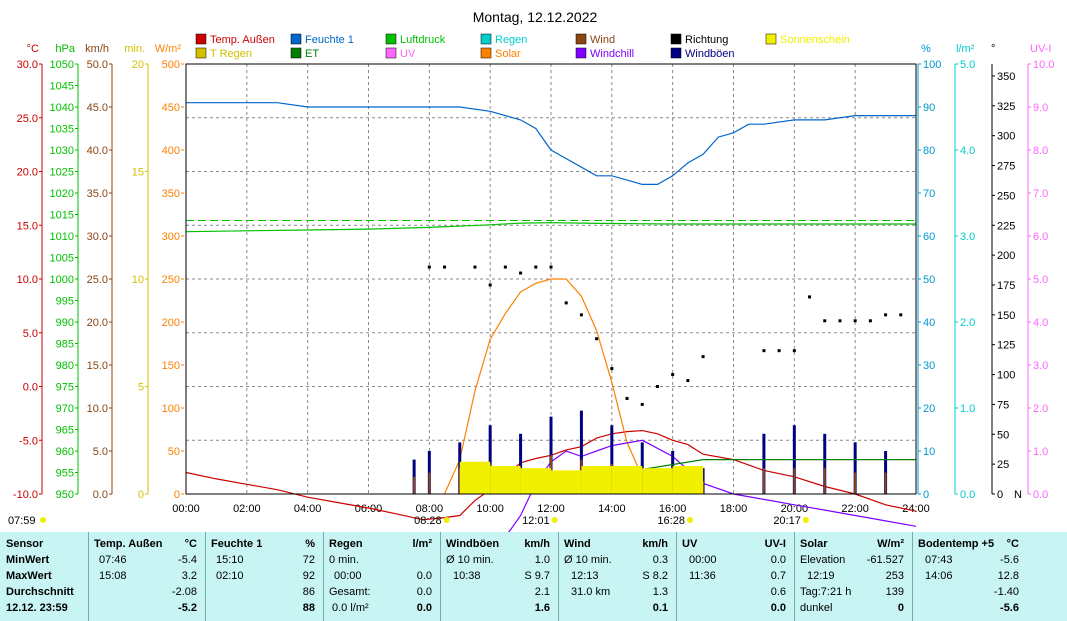 This screenshot has height=621, width=1067. I want to click on chart-title: Montag, 12.12.2022, so click(535, 17).